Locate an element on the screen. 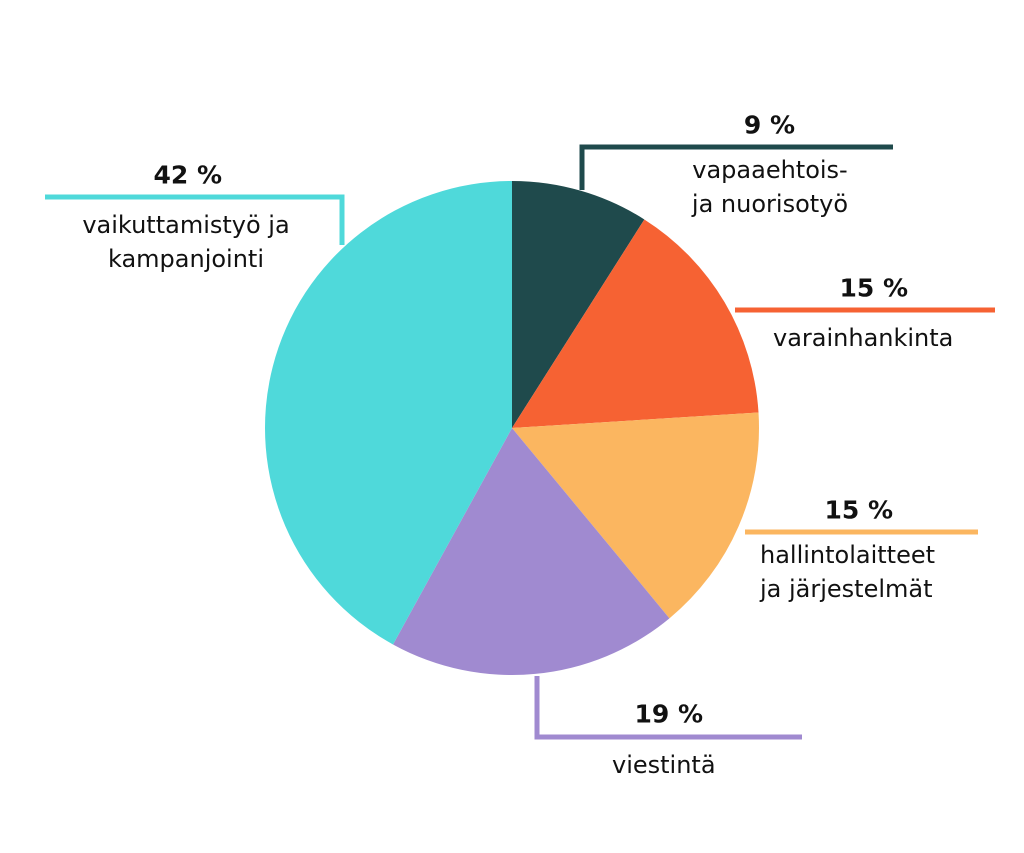 The image size is (1024, 853). category-label: vapaaehtois- ja nuorisotyö is located at coordinates (770, 187).